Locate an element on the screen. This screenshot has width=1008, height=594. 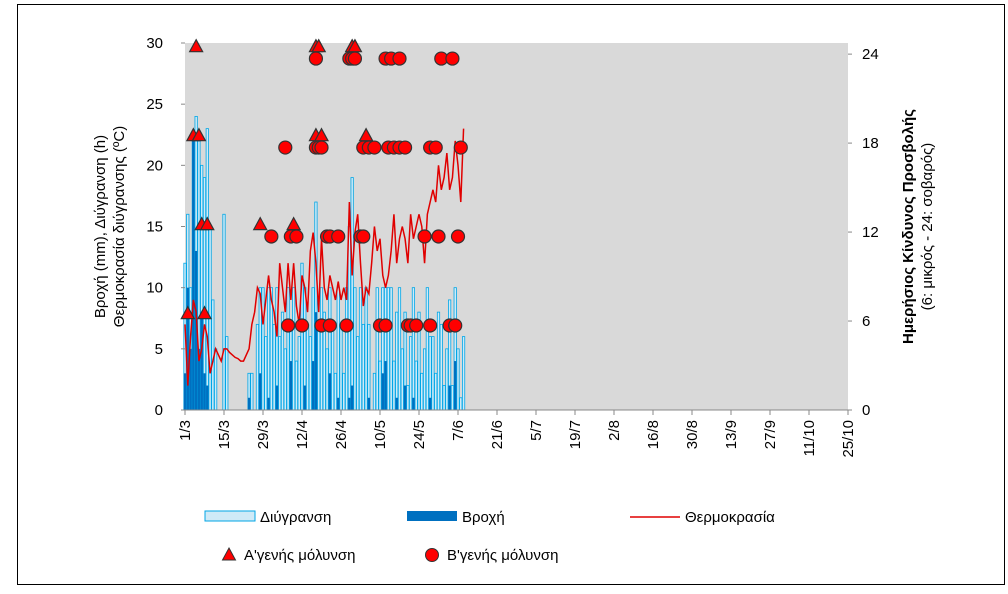
y2-tick-label: 12 is located at coordinates (870, 232).